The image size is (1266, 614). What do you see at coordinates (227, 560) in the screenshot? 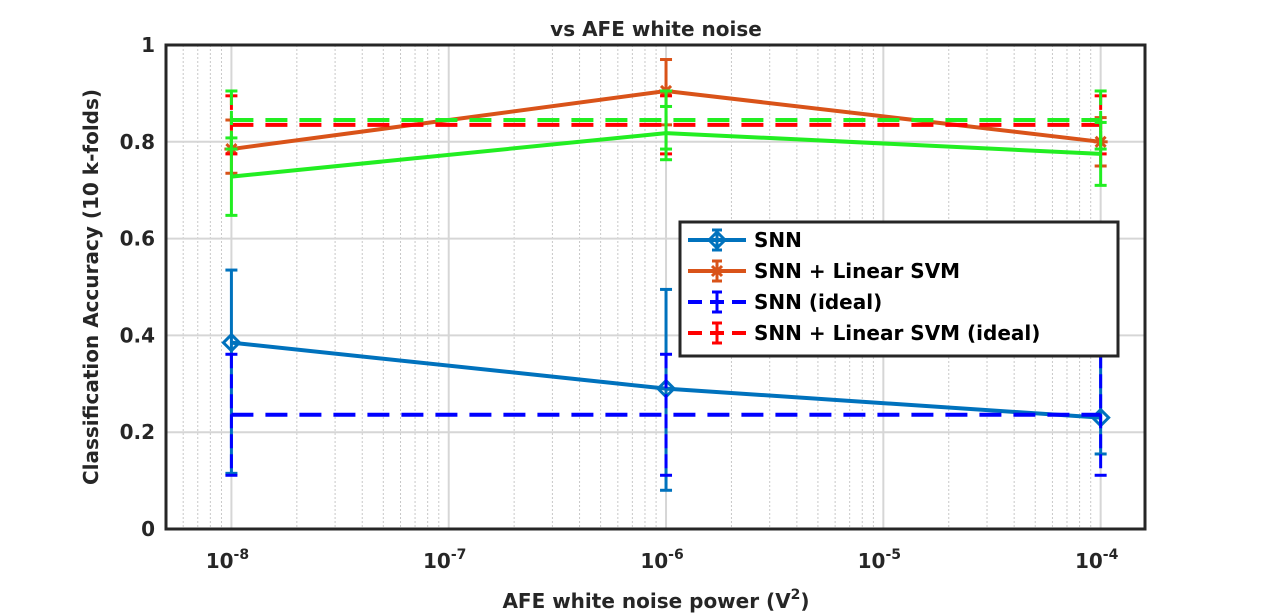
I see `x-tick-label: 10⁻⁸` at bounding box center [227, 560].